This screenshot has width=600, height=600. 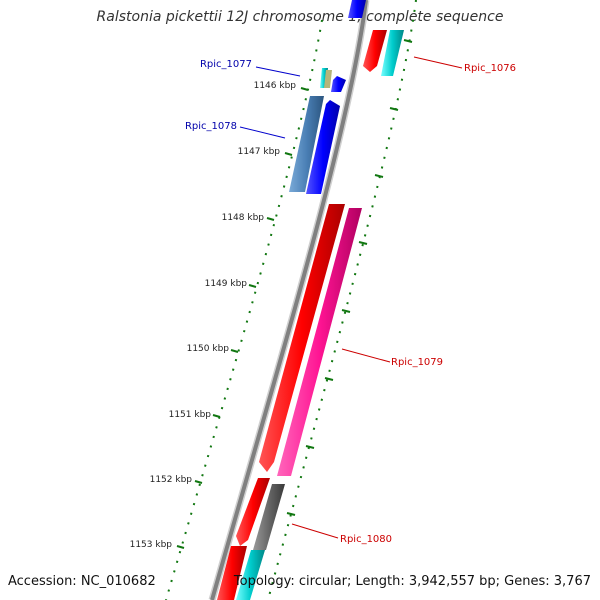 What do you see at coordinates (151, 545) in the screenshot?
I see `tick-label-1153: 1153 kbp` at bounding box center [151, 545].